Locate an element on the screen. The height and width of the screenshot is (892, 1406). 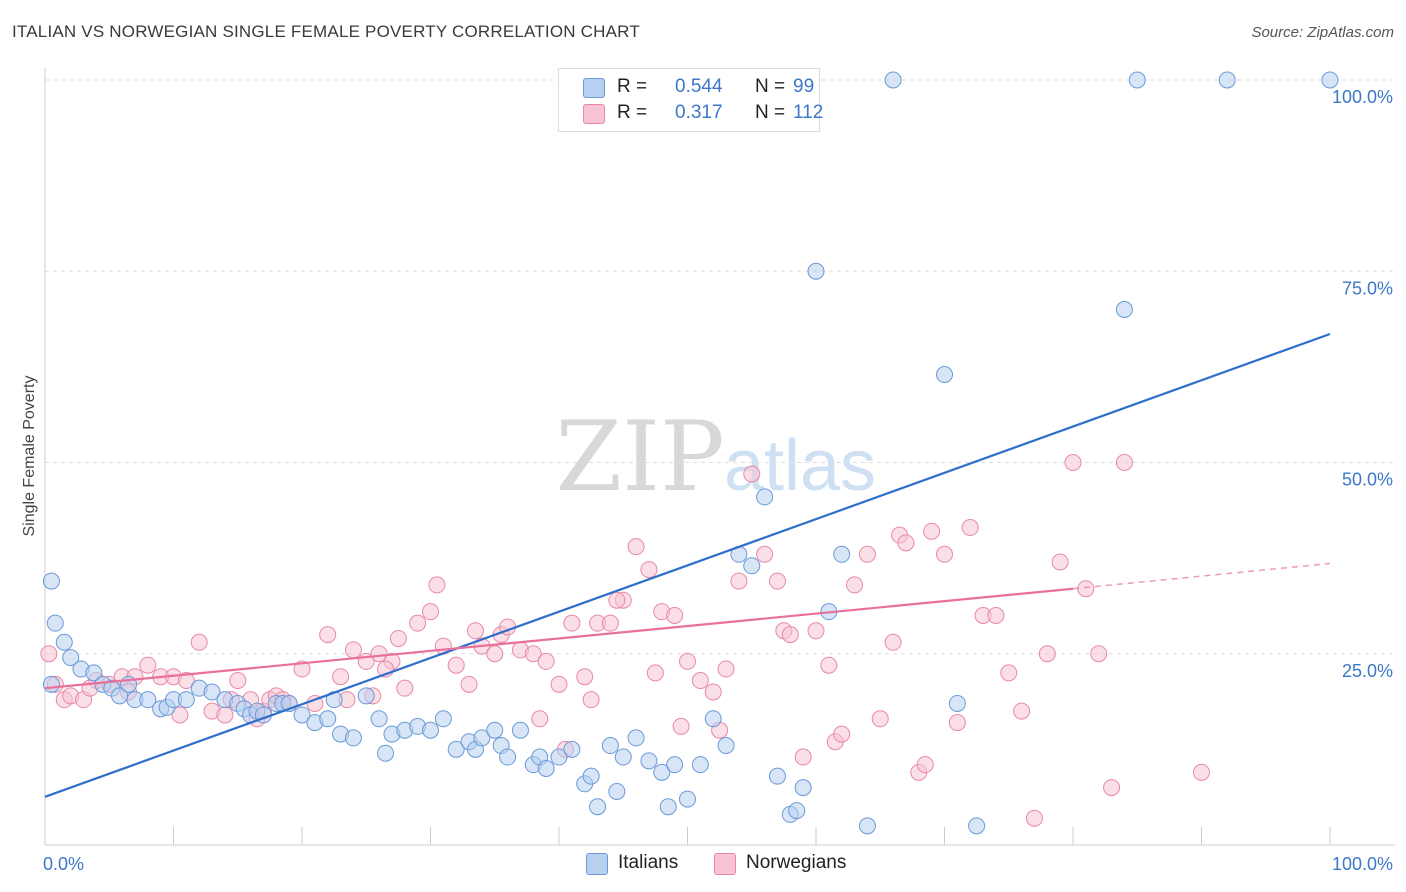
norwegians-trend-line is located at coordinates (559, 638).